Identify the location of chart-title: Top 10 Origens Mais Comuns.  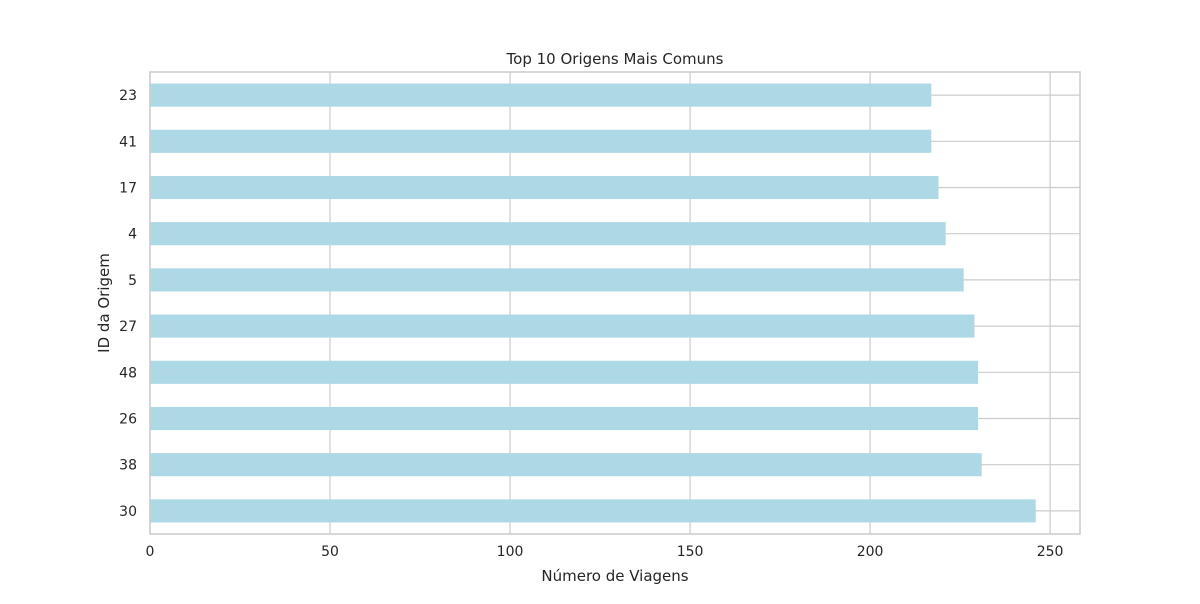
(615, 59).